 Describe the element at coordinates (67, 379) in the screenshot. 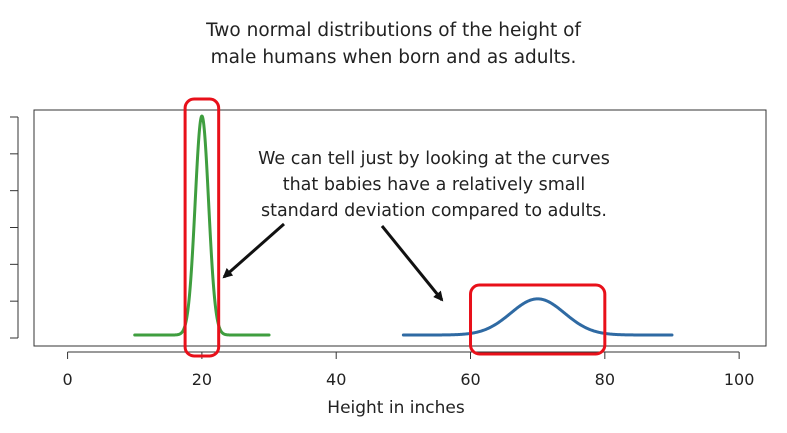

I see `x-tick-label: 0` at that location.